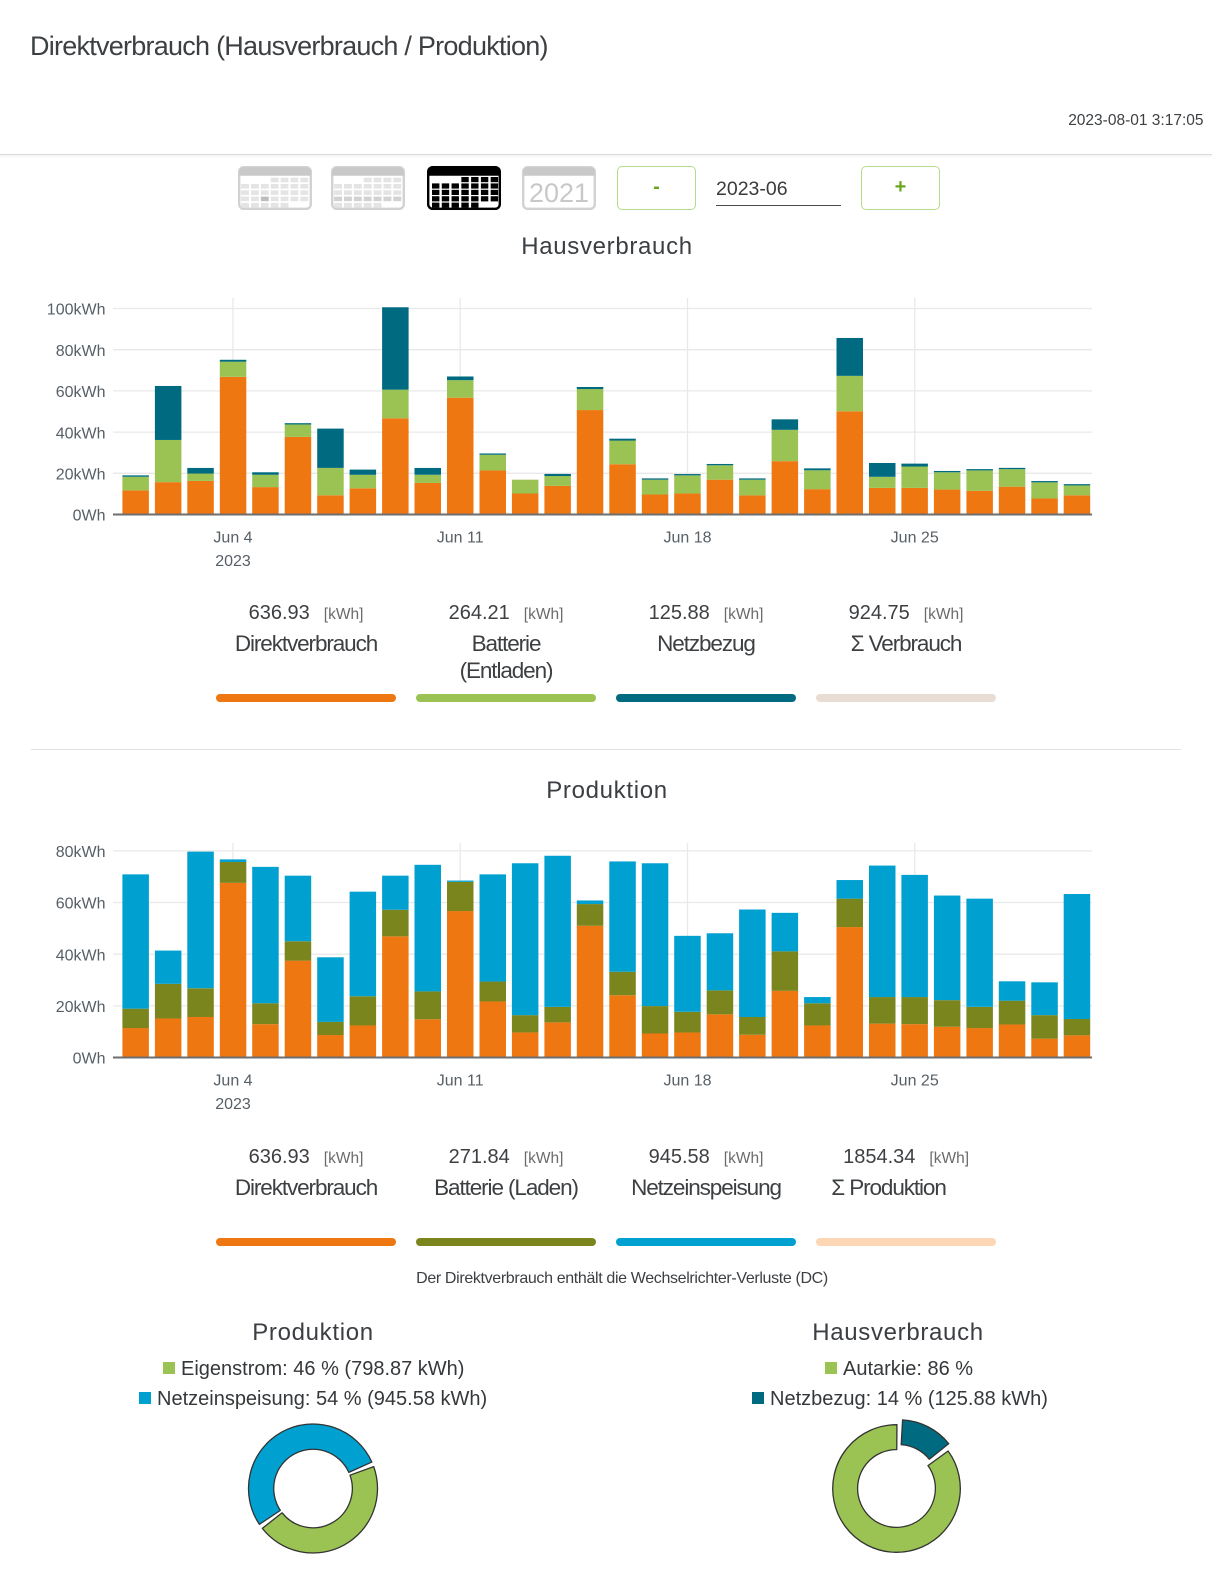 The width and height of the screenshot is (1212, 1596). I want to click on svg-text: 2021, so click(559, 193).